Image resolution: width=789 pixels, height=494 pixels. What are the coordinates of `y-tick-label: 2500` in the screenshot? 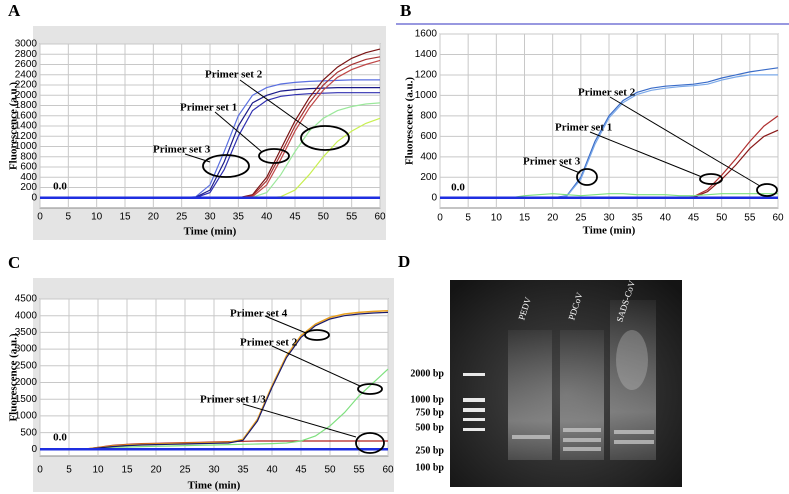 It's located at (26, 365).